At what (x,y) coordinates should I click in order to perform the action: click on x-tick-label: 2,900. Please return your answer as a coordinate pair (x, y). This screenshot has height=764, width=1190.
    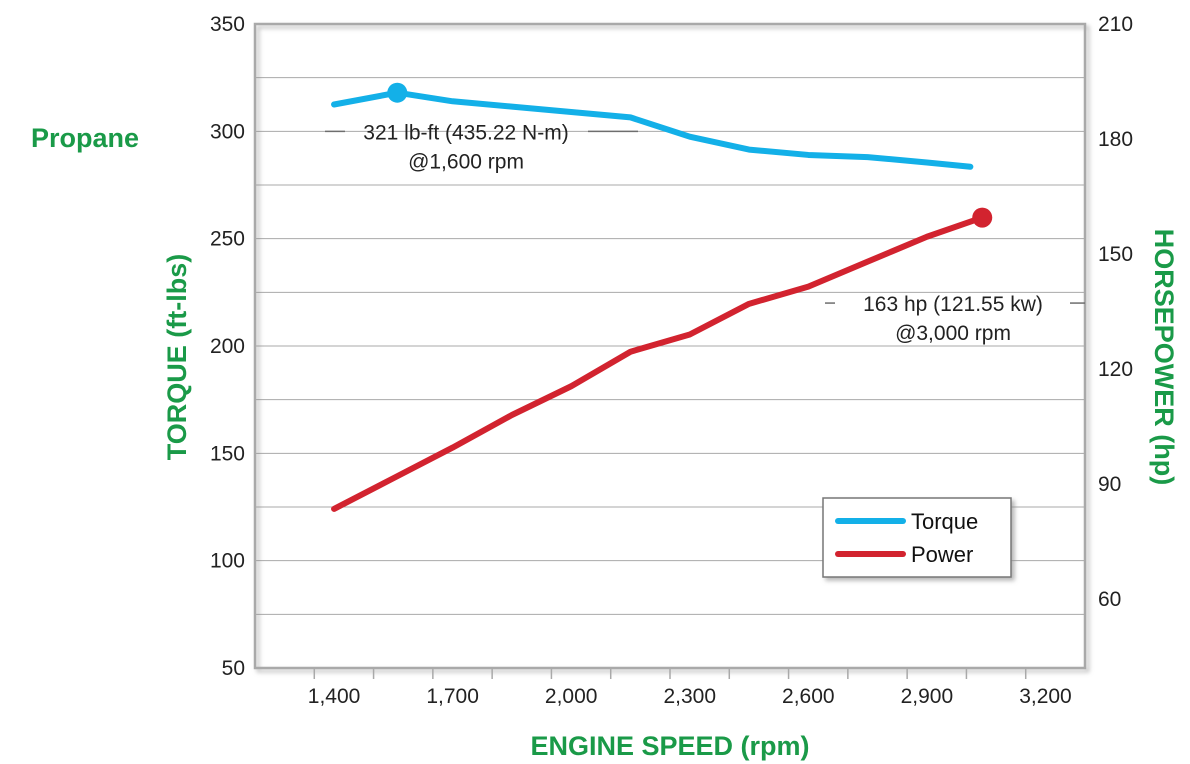
    Looking at the image, I should click on (927, 696).